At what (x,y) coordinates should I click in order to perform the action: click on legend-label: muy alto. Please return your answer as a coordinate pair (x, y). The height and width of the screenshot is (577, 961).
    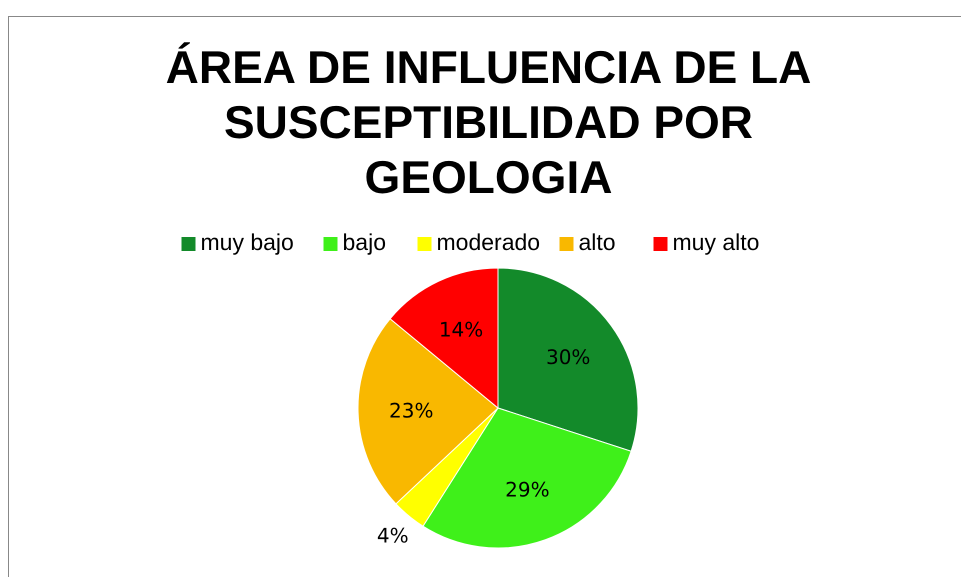
    Looking at the image, I should click on (716, 242).